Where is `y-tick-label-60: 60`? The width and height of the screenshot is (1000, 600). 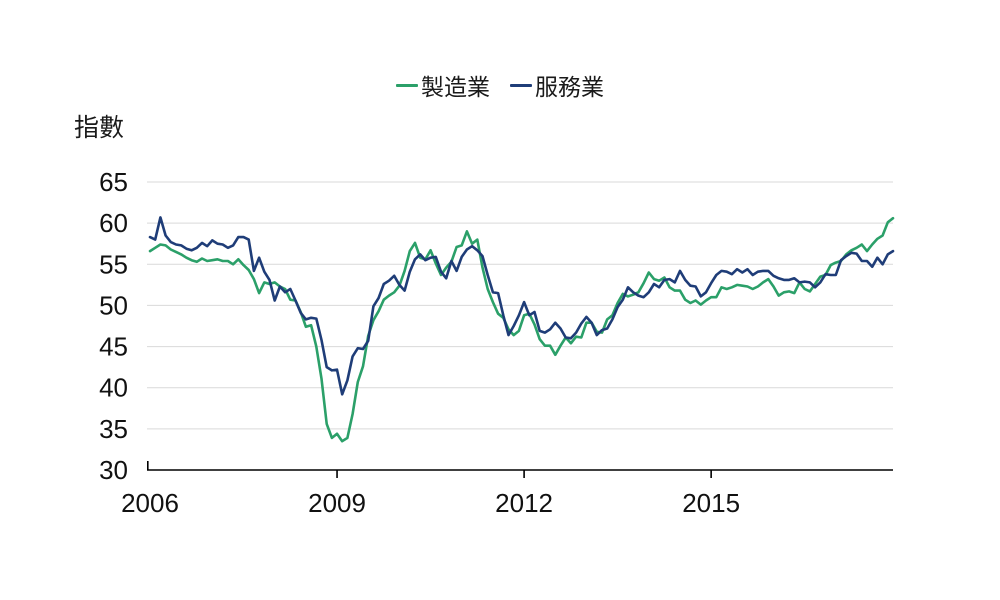 y-tick-label-60: 60 is located at coordinates (113, 223).